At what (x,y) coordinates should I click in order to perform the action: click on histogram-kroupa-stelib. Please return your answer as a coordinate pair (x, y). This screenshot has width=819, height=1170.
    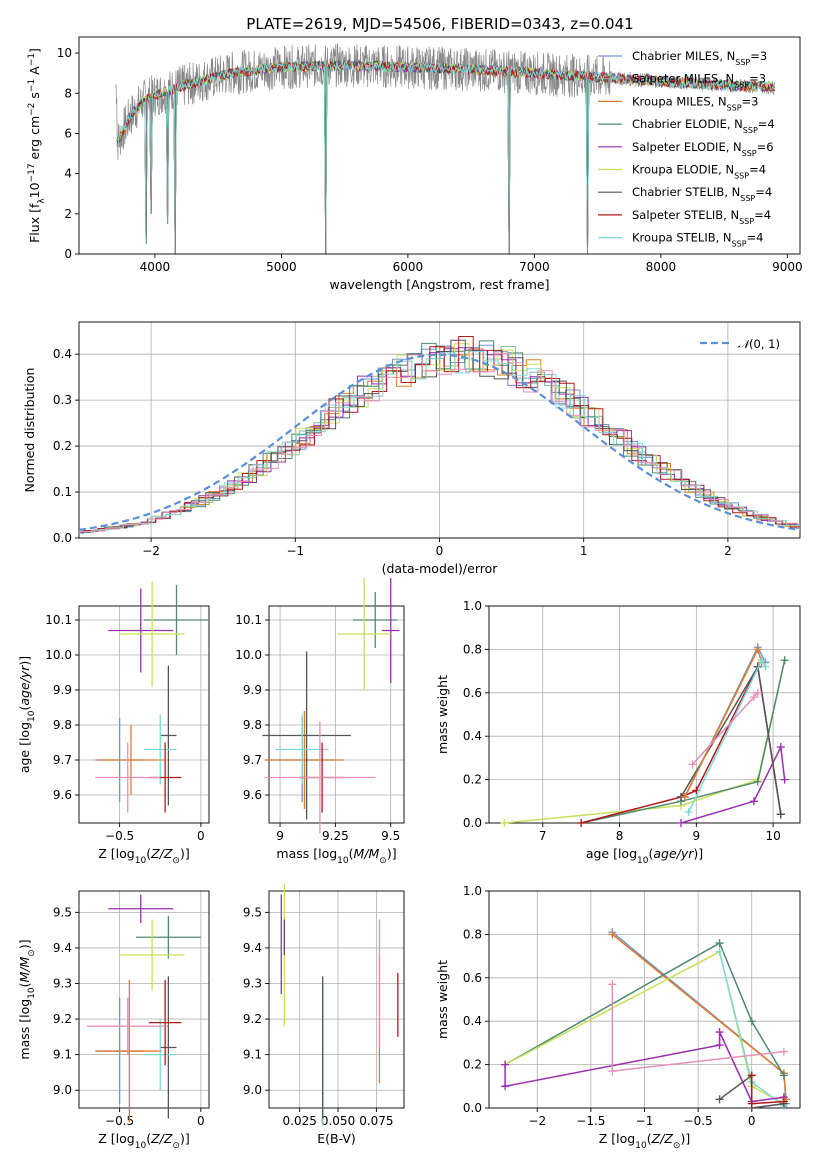
    Looking at the image, I should click on (439, 442).